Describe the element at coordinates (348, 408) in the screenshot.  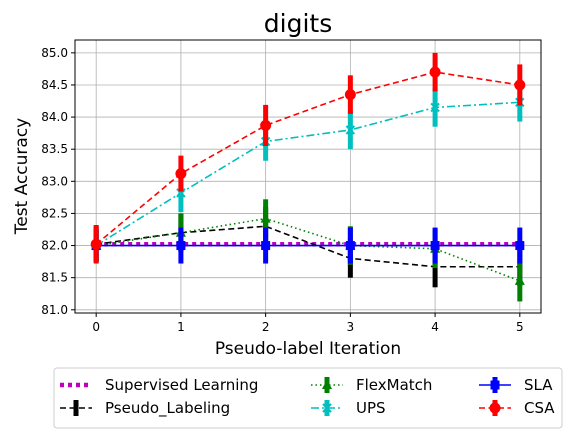
I see `legend-entry-ups: UPS` at that location.